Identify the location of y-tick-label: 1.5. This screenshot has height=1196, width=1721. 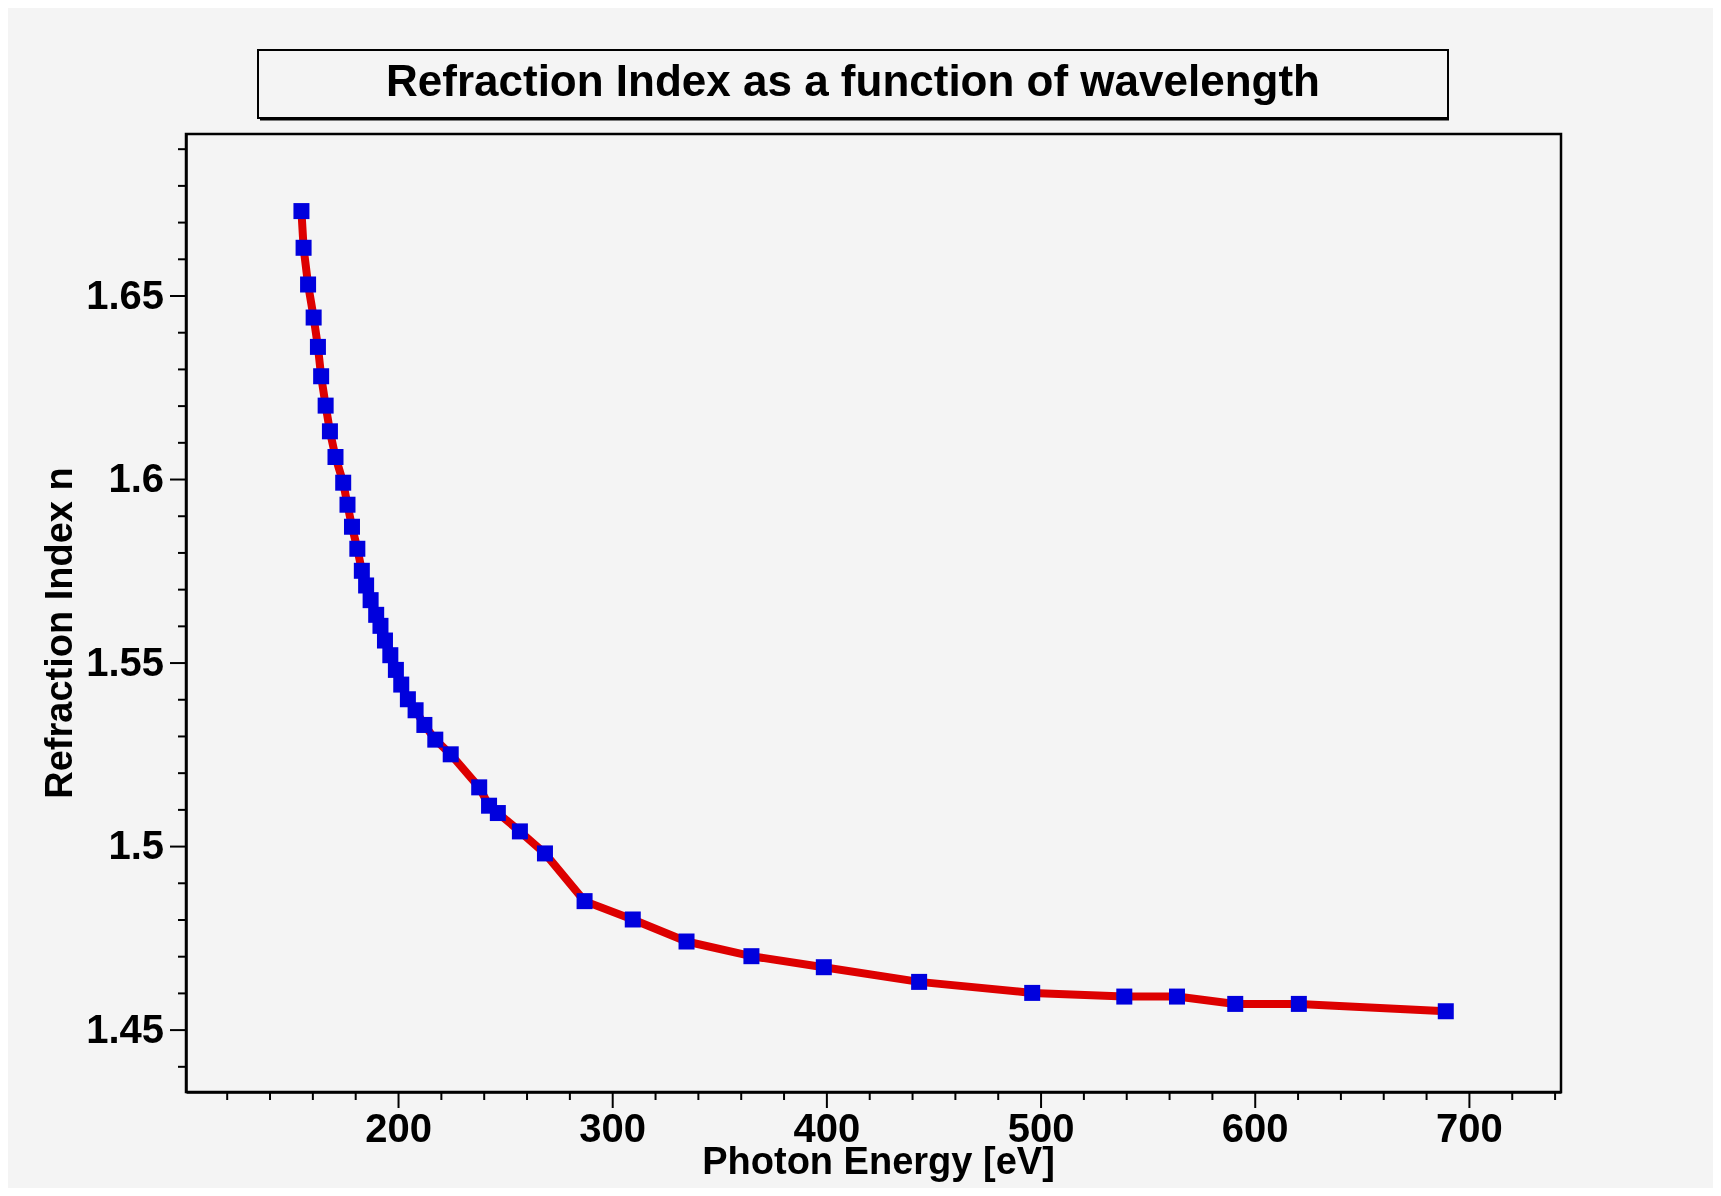
(136, 845).